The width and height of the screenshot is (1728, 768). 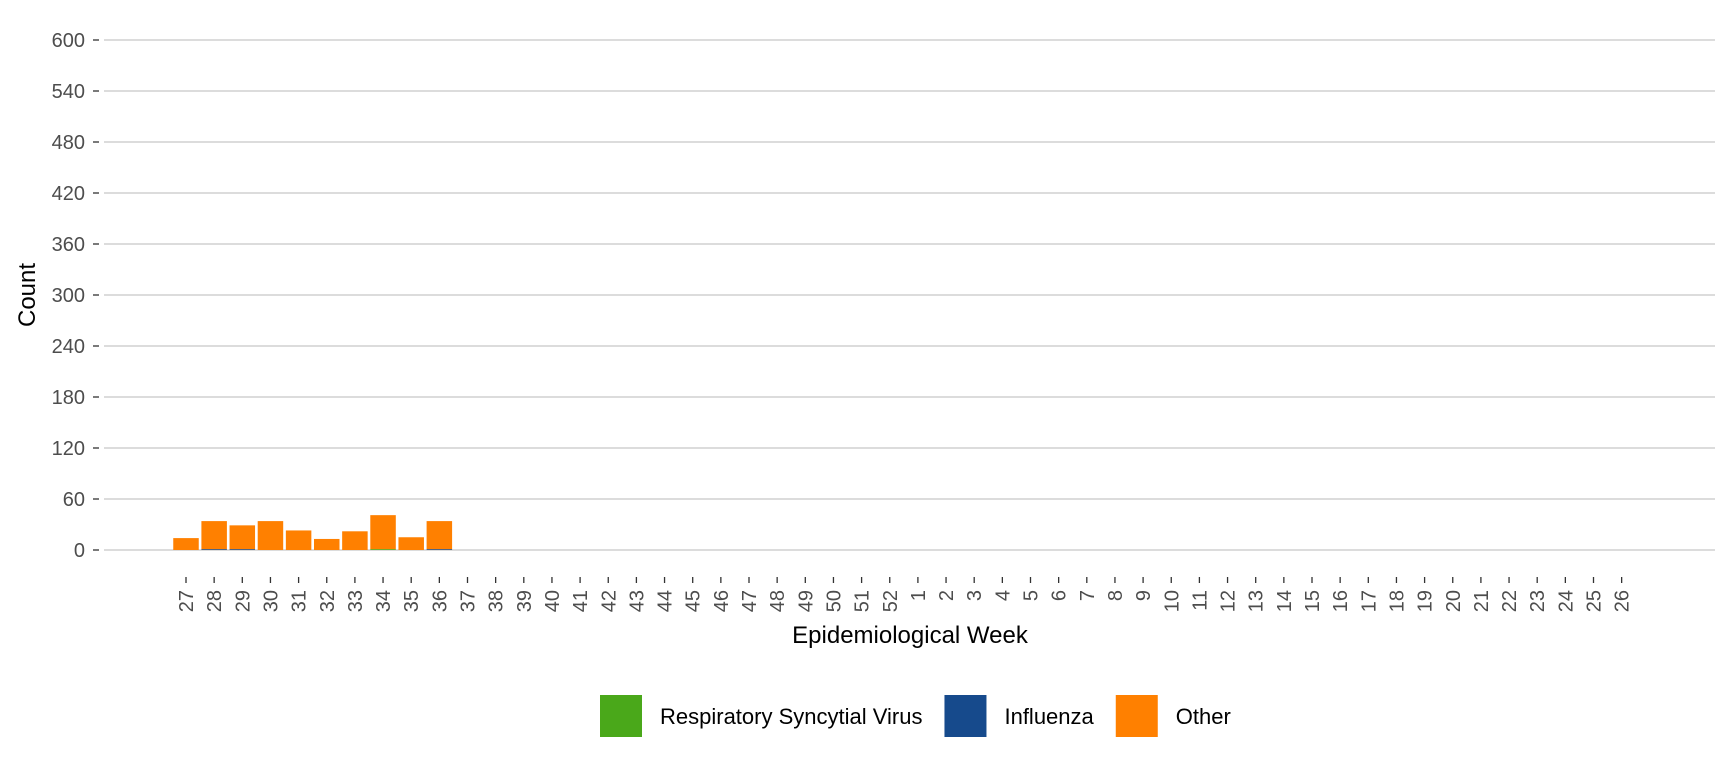 What do you see at coordinates (1538, 601) in the screenshot?
I see `x-tick-label: 23` at bounding box center [1538, 601].